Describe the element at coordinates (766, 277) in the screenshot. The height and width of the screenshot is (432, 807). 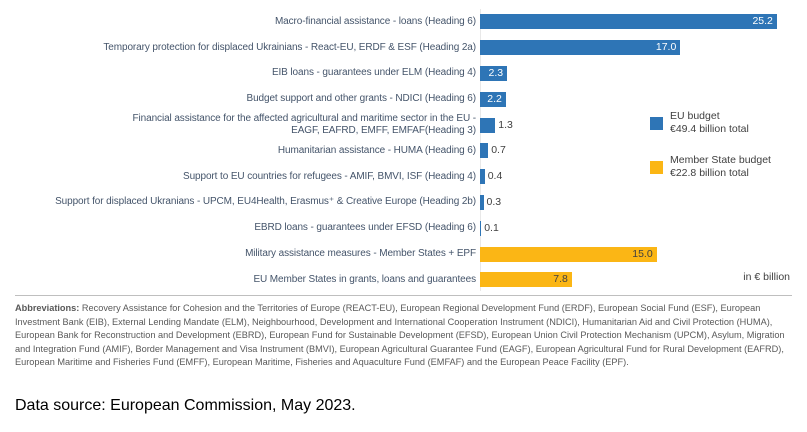
I see `unit-note: in € billion` at that location.